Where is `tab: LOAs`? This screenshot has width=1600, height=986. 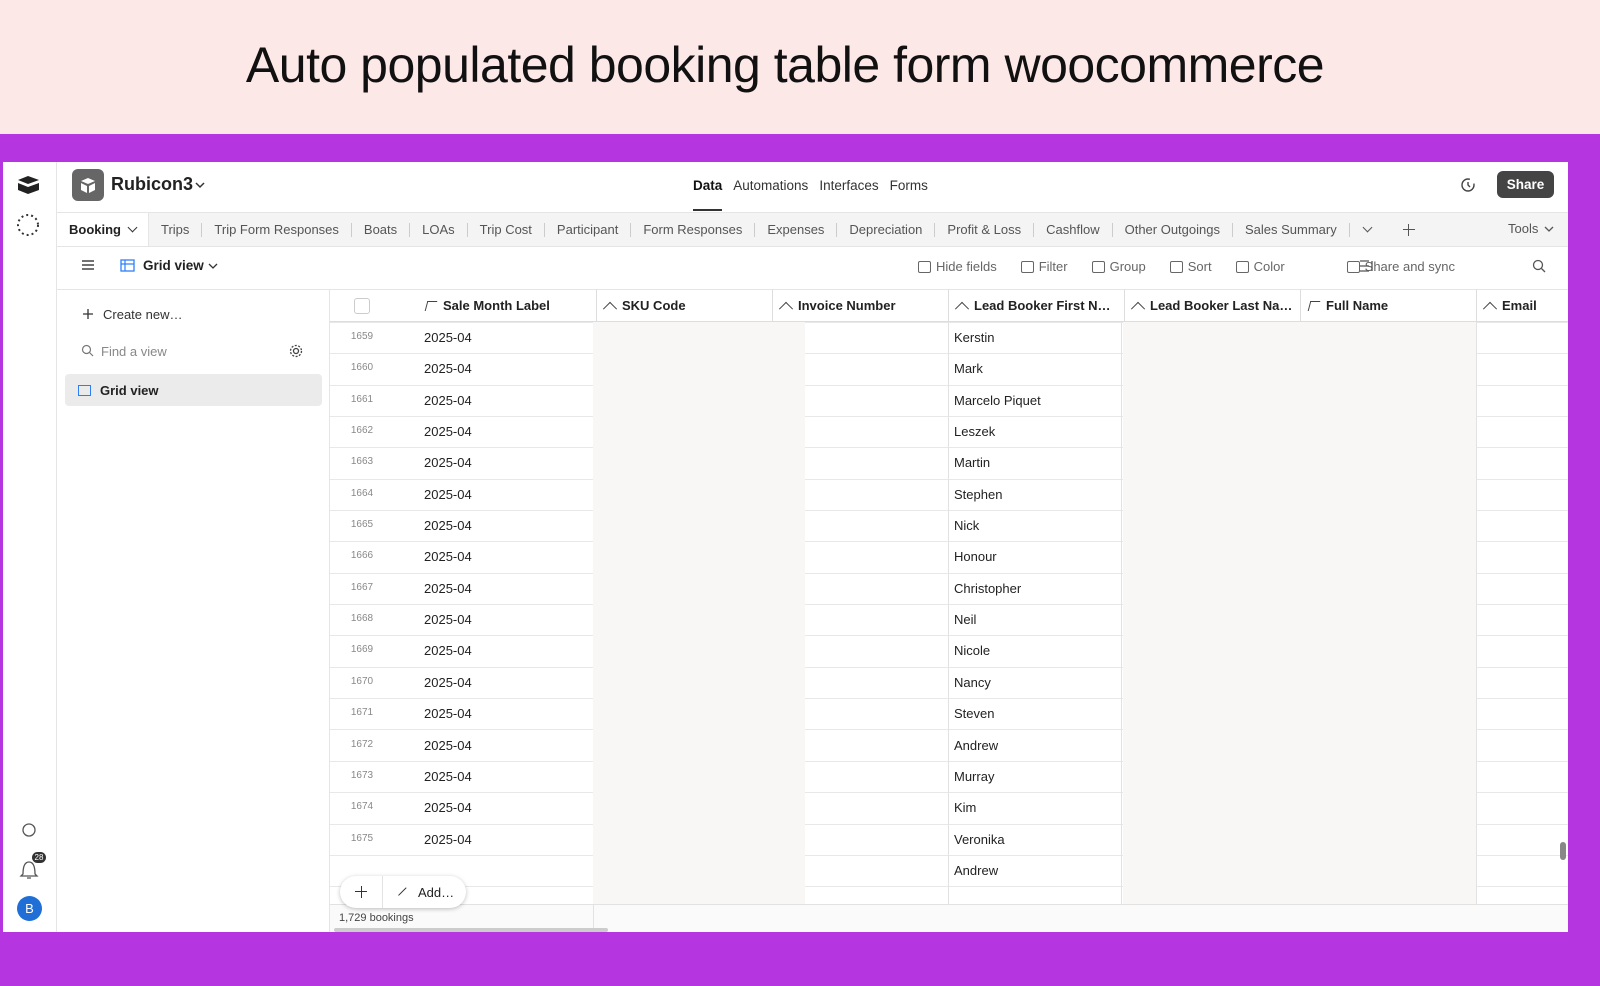 tab: LOAs is located at coordinates (438, 229).